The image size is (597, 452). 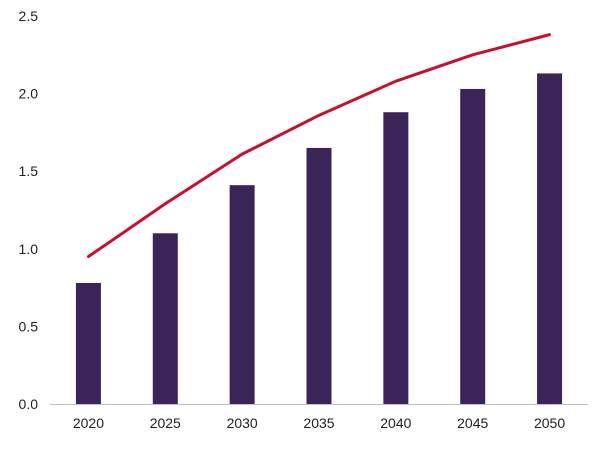 What do you see at coordinates (165, 318) in the screenshot?
I see `bar-2025` at bounding box center [165, 318].